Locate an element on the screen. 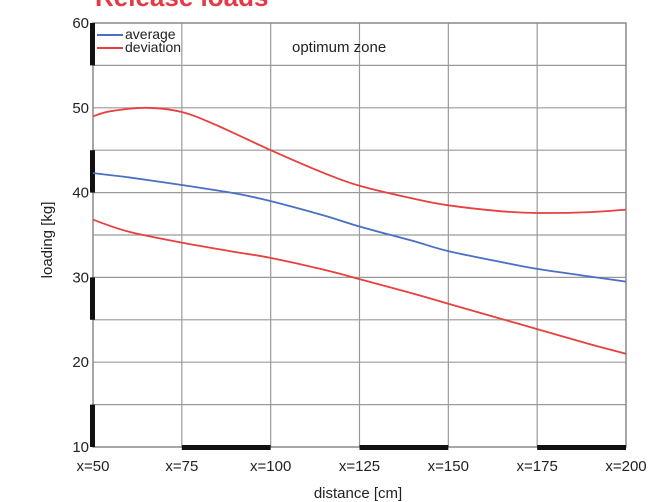 This screenshot has width=652, height=502. chart-title: Release loads is located at coordinates (181, 6).